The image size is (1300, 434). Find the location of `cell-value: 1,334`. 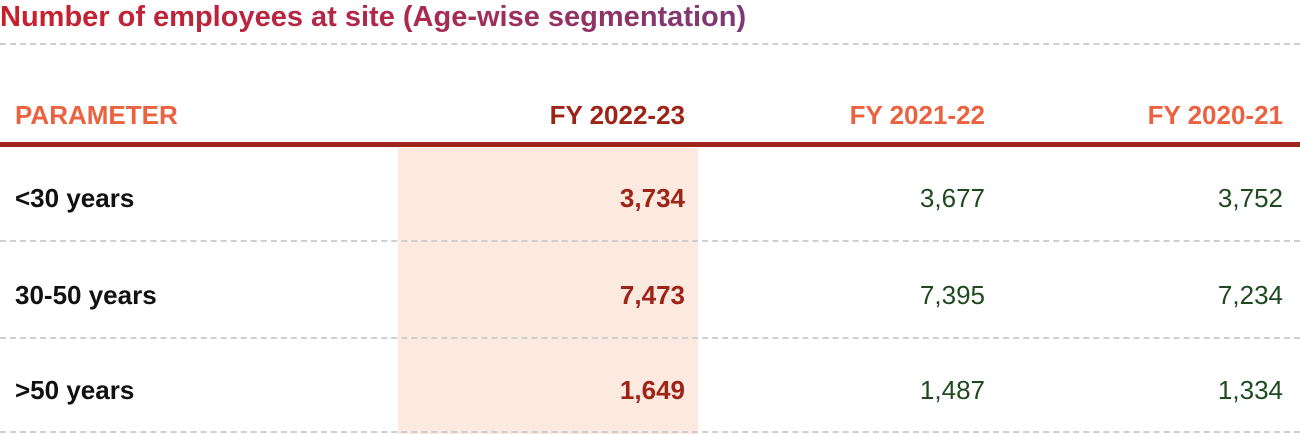

cell-value: 1,334 is located at coordinates (1250, 390).